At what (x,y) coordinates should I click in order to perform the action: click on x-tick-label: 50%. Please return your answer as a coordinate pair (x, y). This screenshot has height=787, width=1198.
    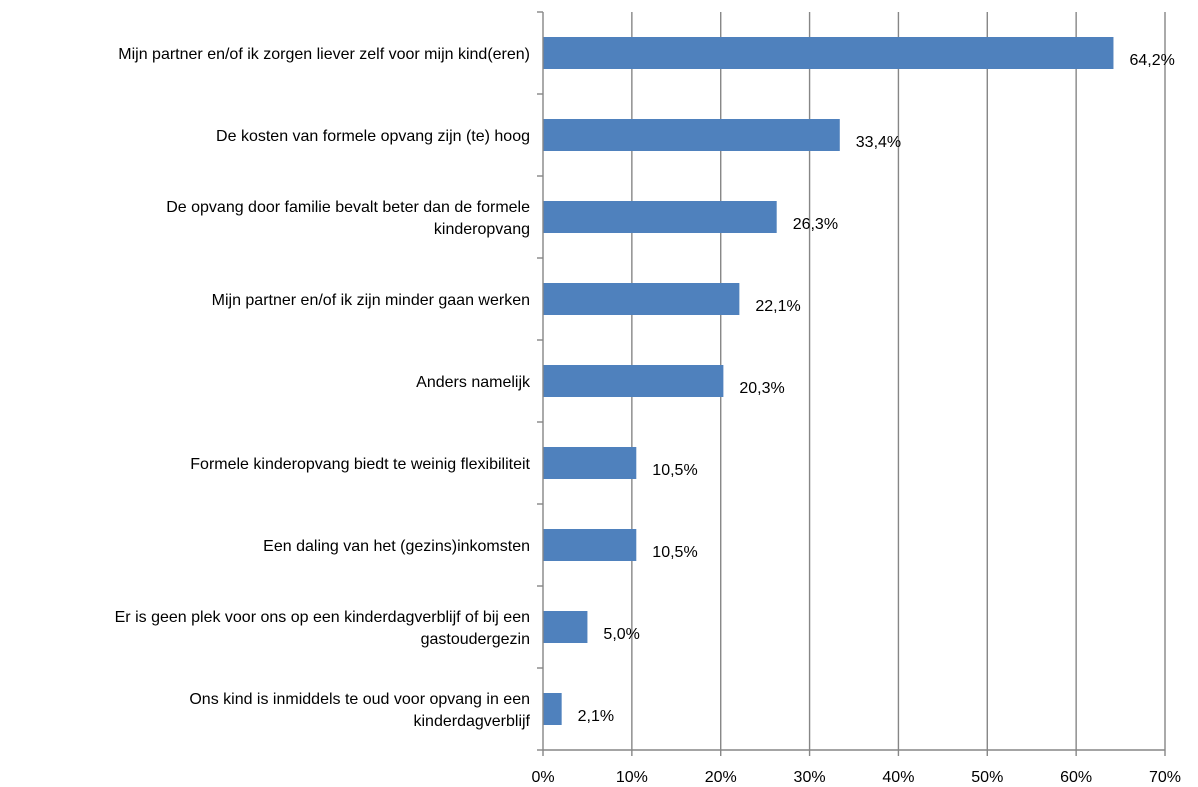
    Looking at the image, I should click on (987, 777).